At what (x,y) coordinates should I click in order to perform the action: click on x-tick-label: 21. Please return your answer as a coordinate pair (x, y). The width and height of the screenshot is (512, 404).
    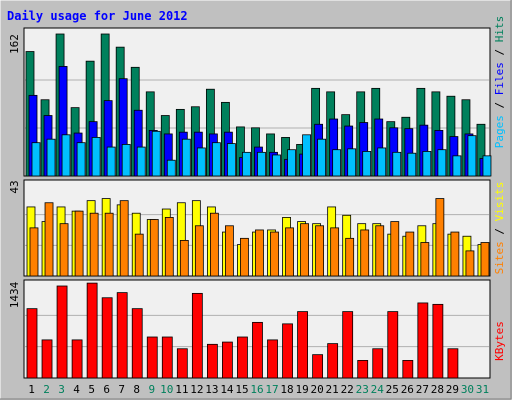
    Looking at the image, I should click on (332, 389).